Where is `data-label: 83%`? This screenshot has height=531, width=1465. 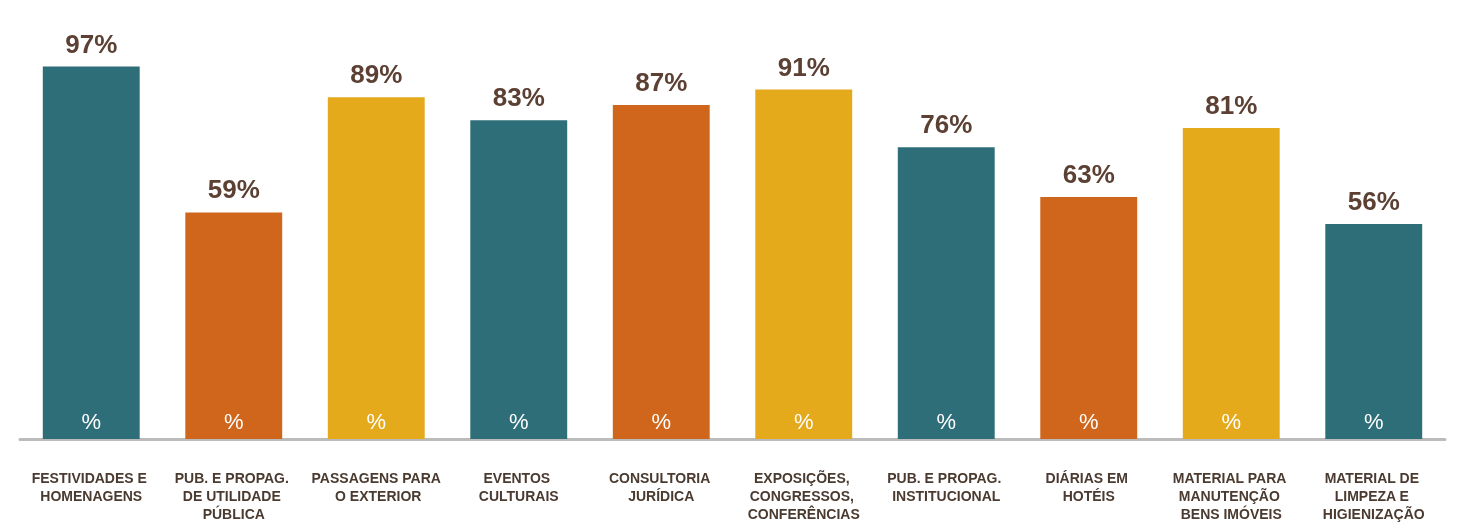
data-label: 83% is located at coordinates (518, 97).